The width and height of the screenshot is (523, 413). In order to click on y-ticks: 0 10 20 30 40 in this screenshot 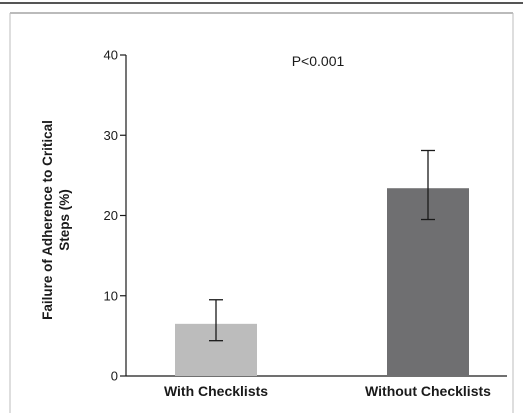, I will do `click(115, 216)`.